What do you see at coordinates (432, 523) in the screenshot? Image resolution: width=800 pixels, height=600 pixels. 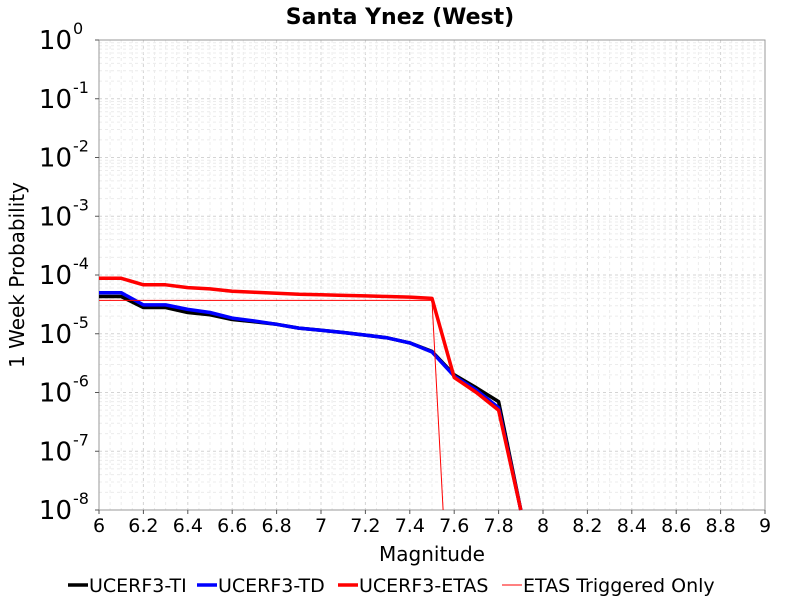 I see `x-axis-ticks: 6 6.2 6.4 6.6 6.8 7 7.2 7.4 7.6 7.8 8 8.2 8.4 8.6 8.8 9` at bounding box center [432, 523].